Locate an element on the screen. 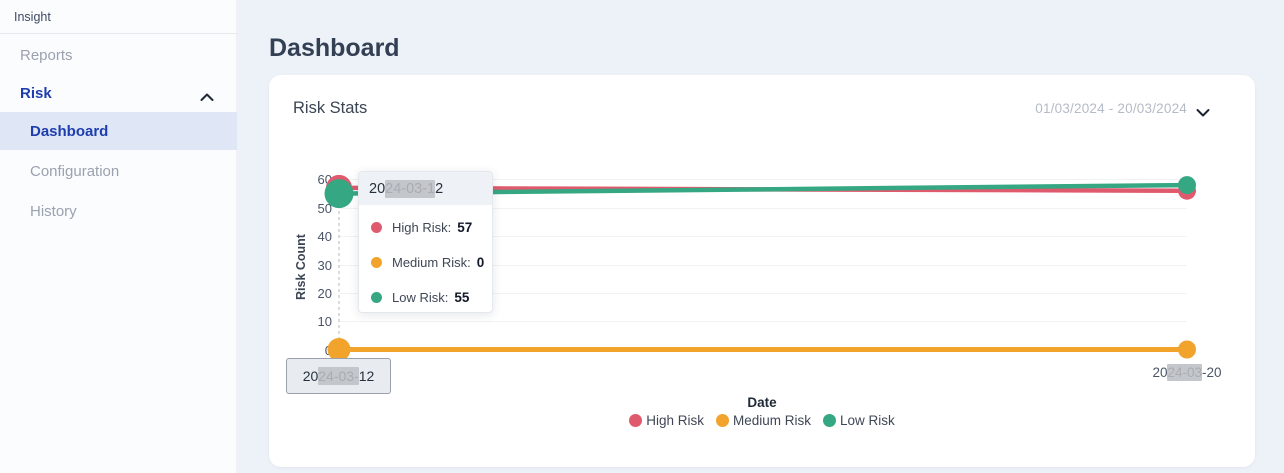 The height and width of the screenshot is (473, 1284). axis-pointer-date-label: 20 24-03- 12 is located at coordinates (338, 376).